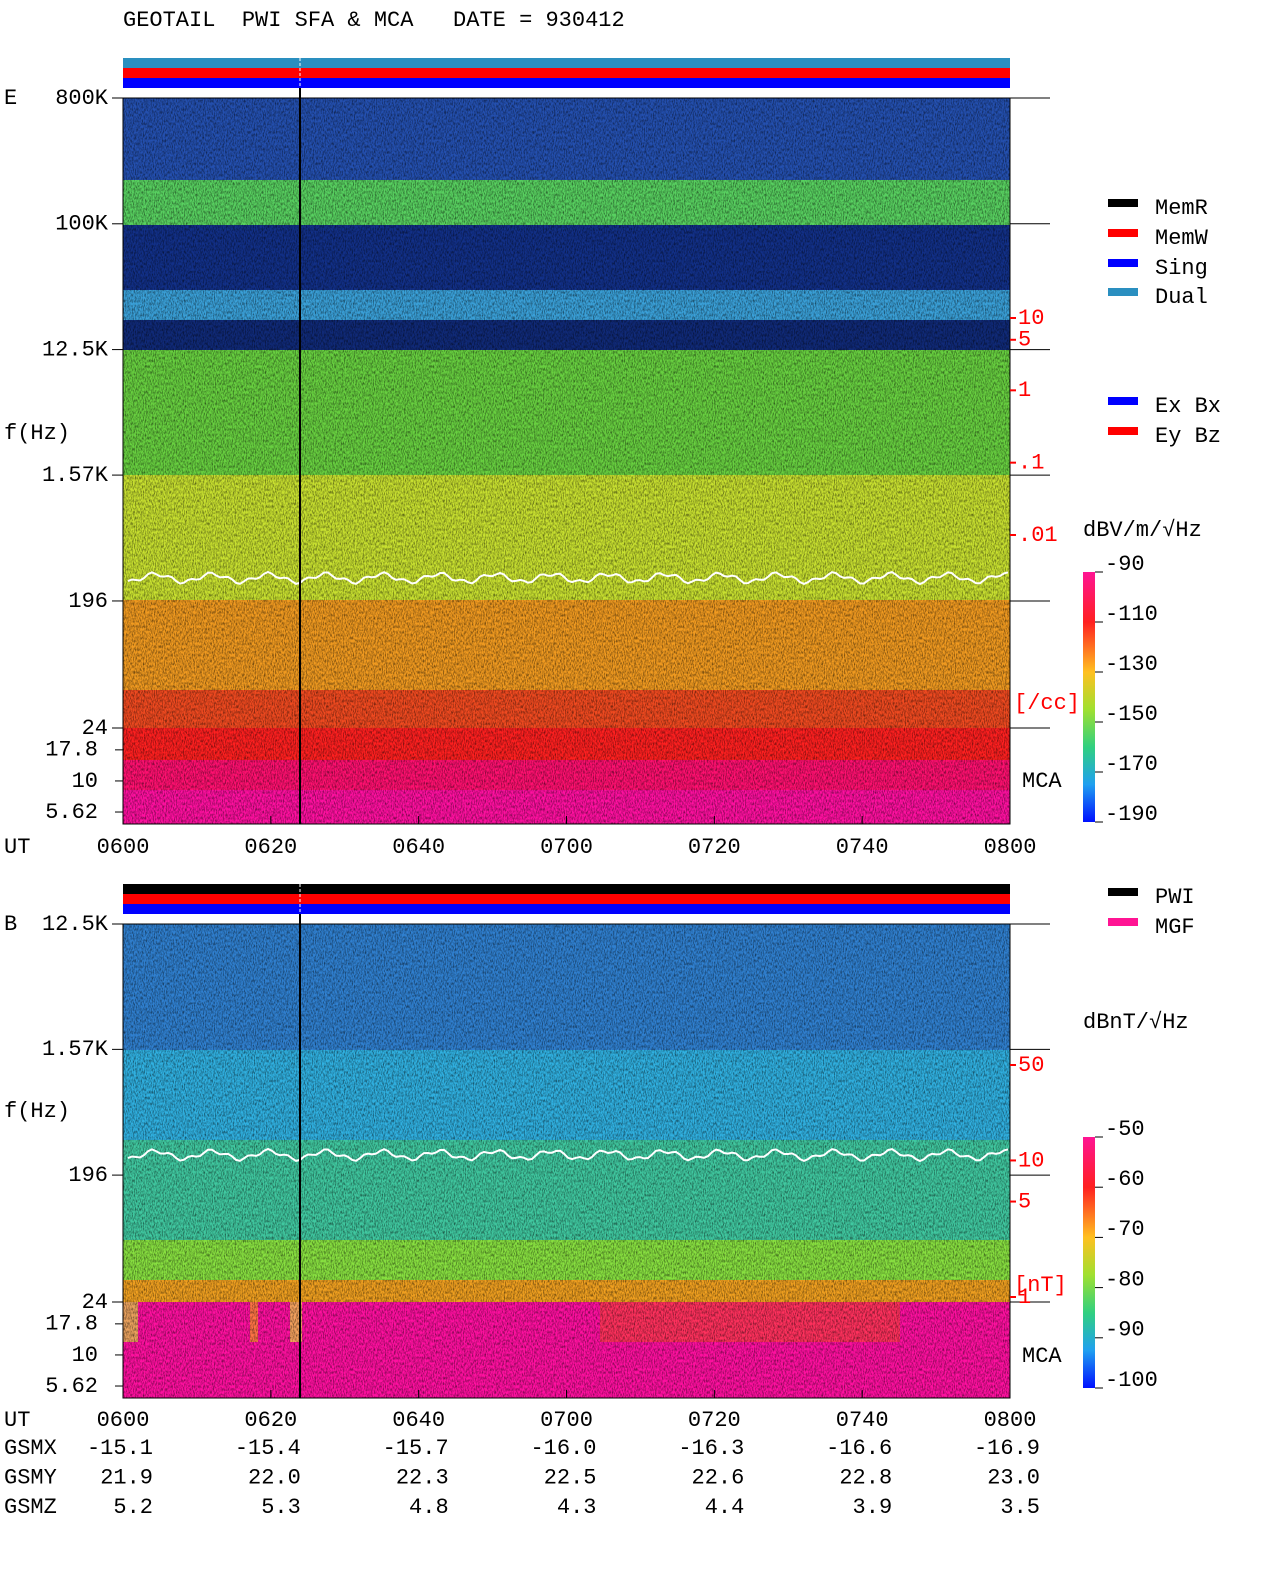 This screenshot has height=1593, width=1280. Describe the element at coordinates (1175, 927) in the screenshot. I see `legend-label: MGF` at that location.